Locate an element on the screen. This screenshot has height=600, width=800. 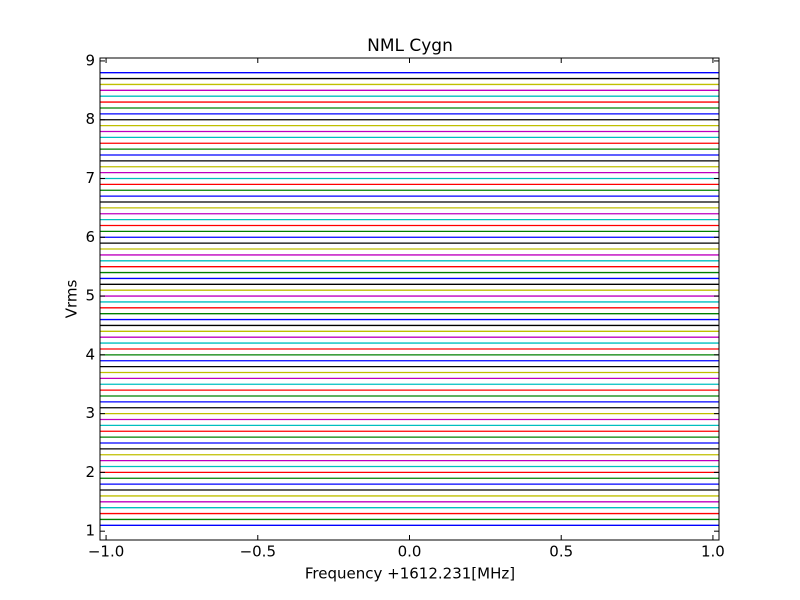
y-tick-label: 2 is located at coordinates (90, 472).